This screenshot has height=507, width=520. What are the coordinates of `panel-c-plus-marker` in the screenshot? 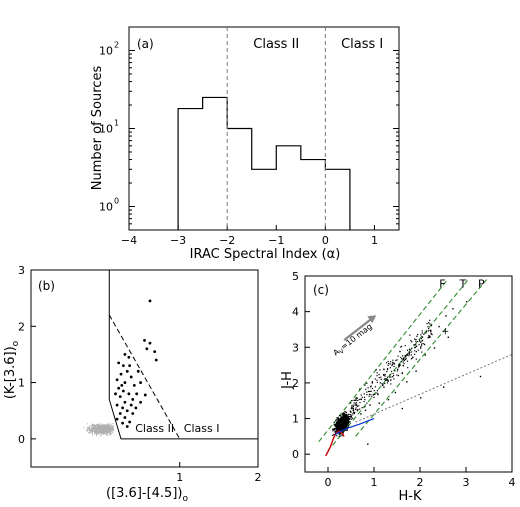 It's located at (445, 331).